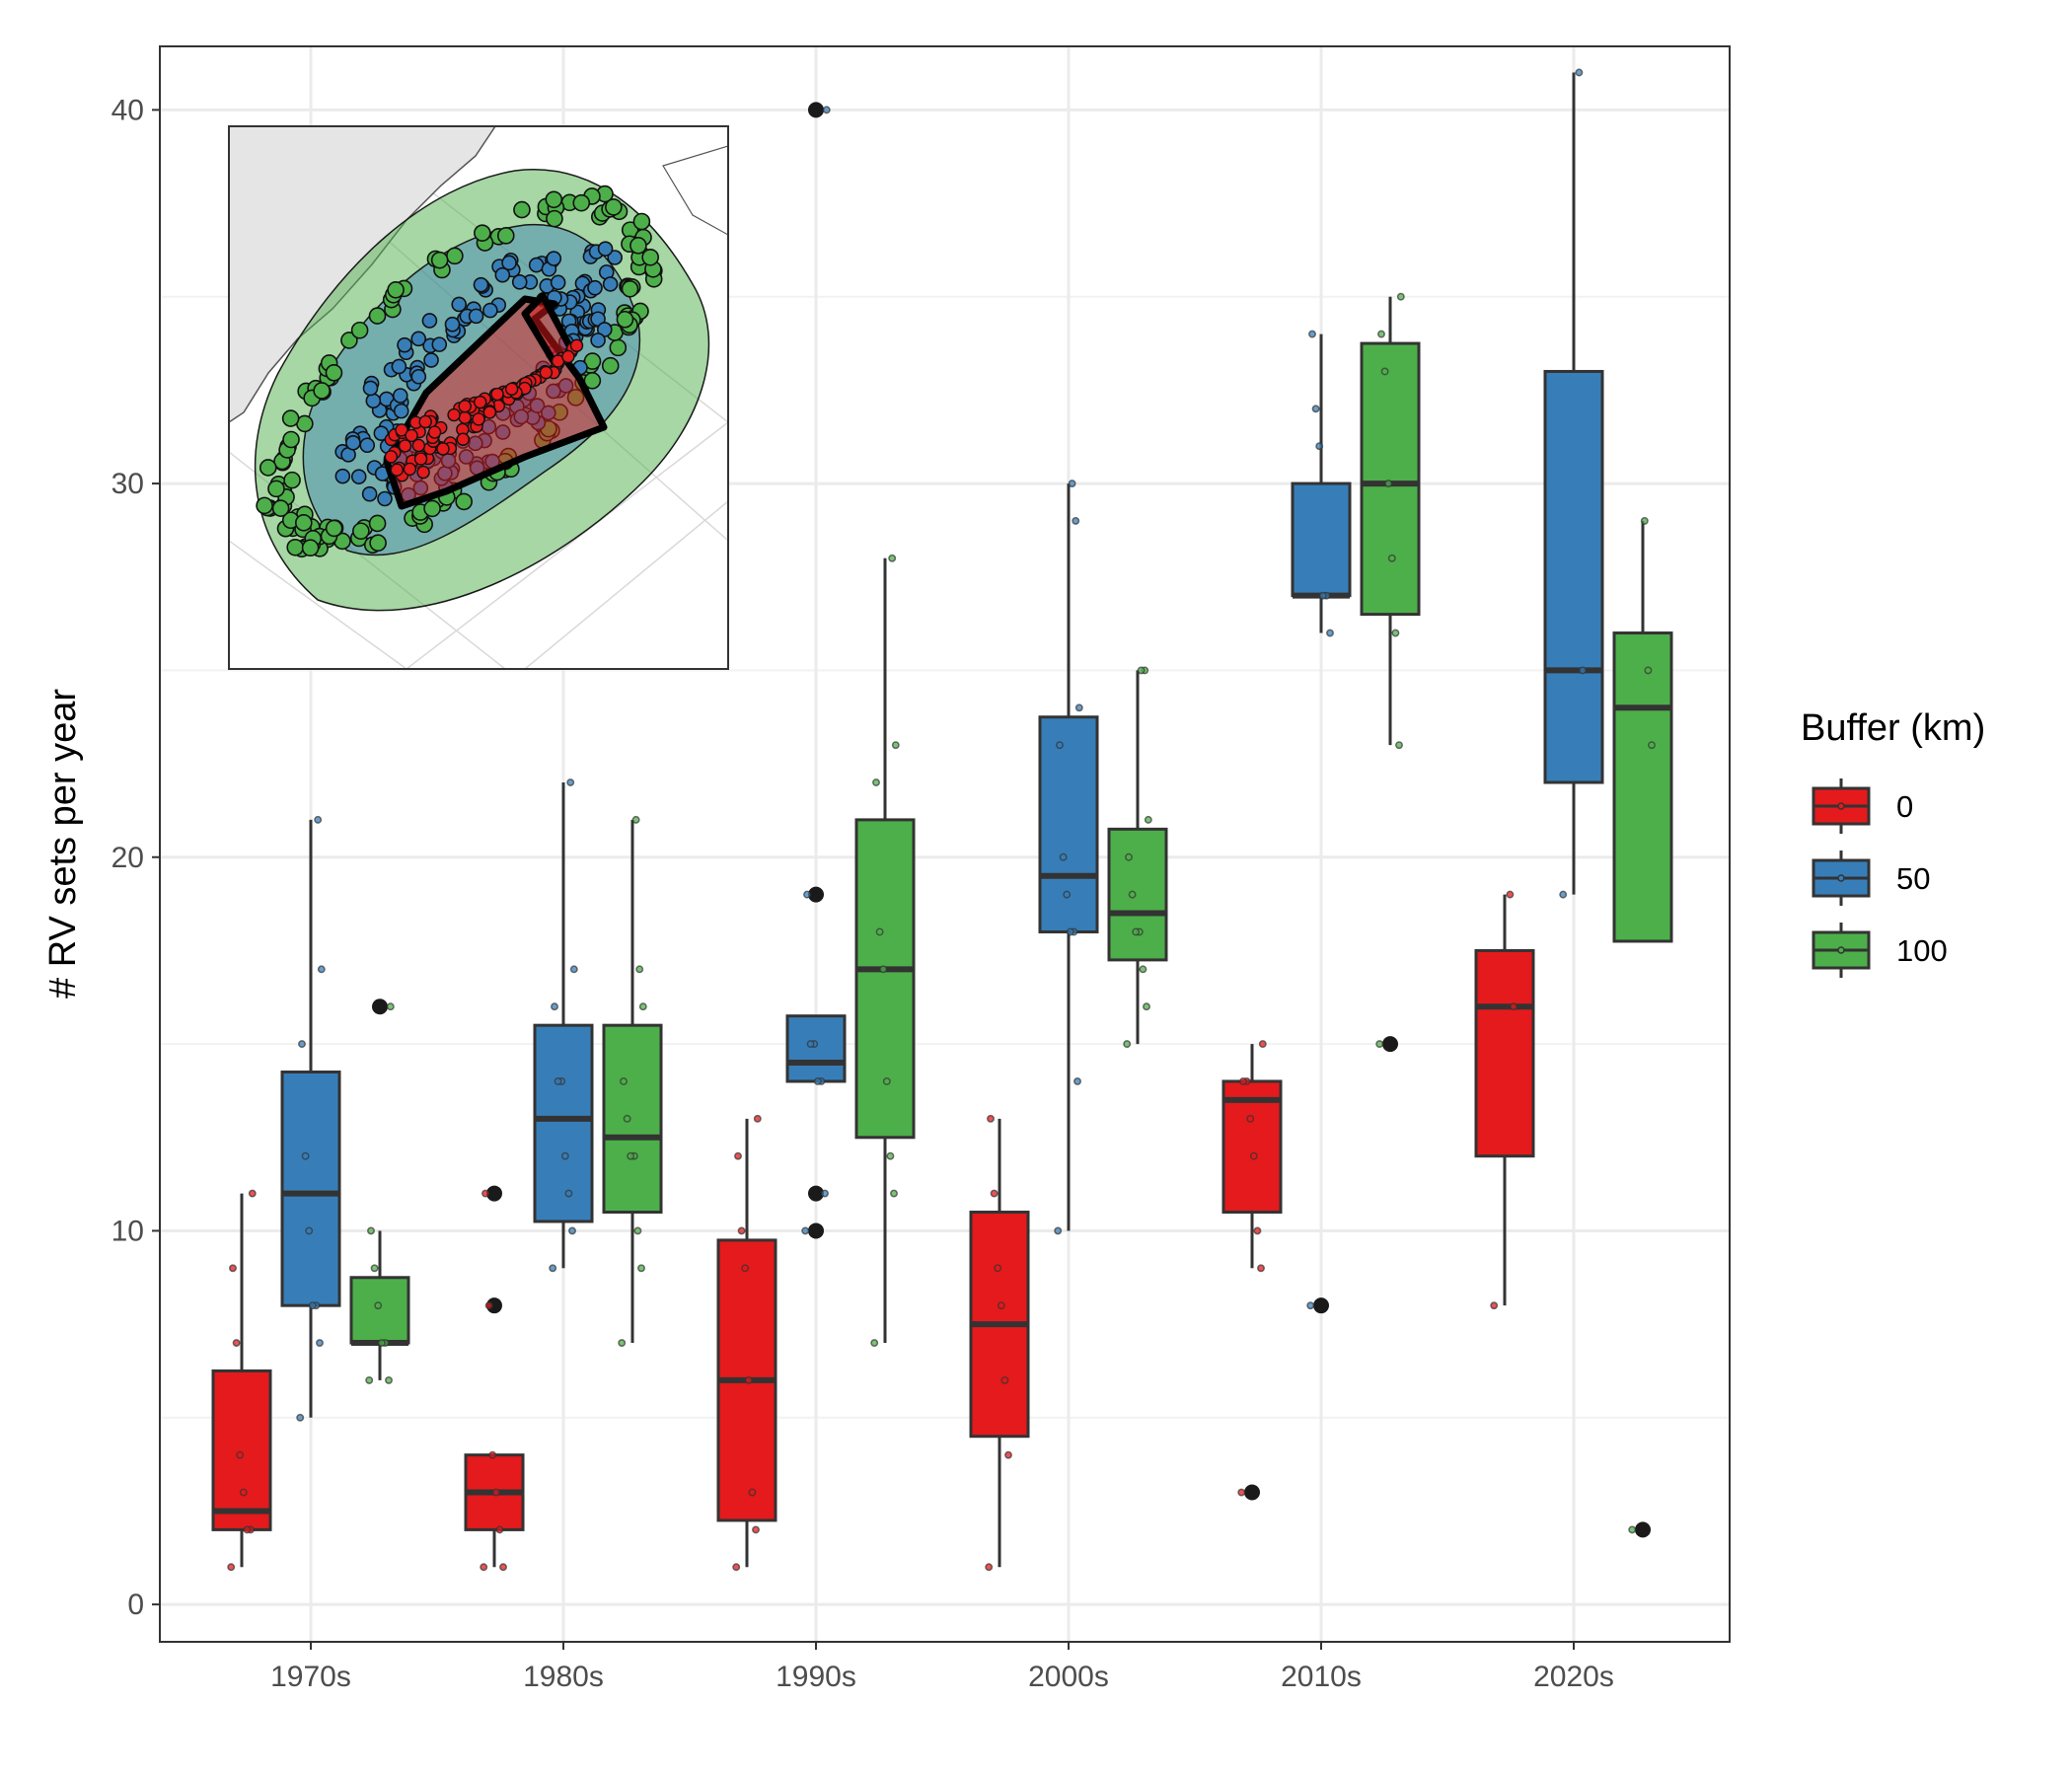 This screenshot has width=2072, height=1776. What do you see at coordinates (1905, 807) in the screenshot?
I see `legend-label: 0` at bounding box center [1905, 807].